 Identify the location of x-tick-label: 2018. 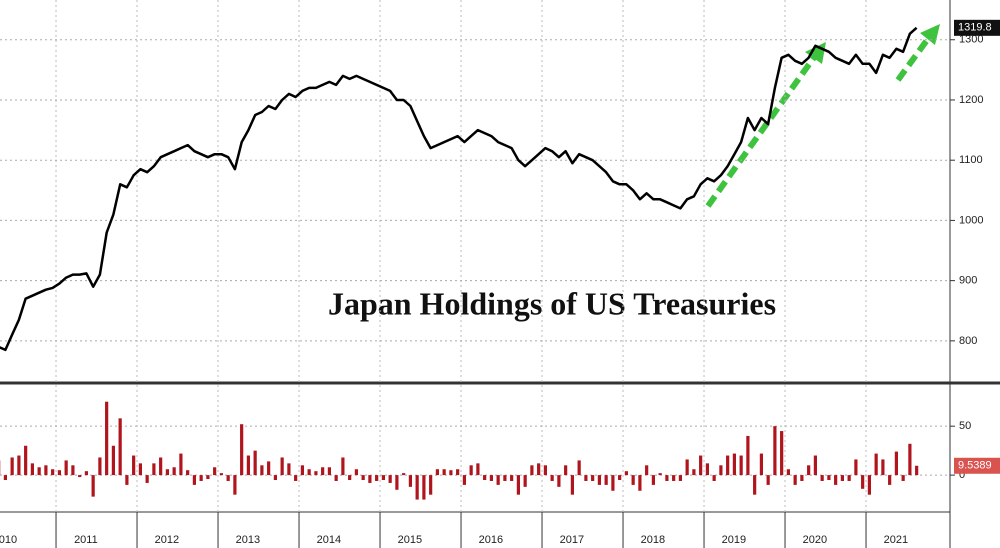
(653, 540).